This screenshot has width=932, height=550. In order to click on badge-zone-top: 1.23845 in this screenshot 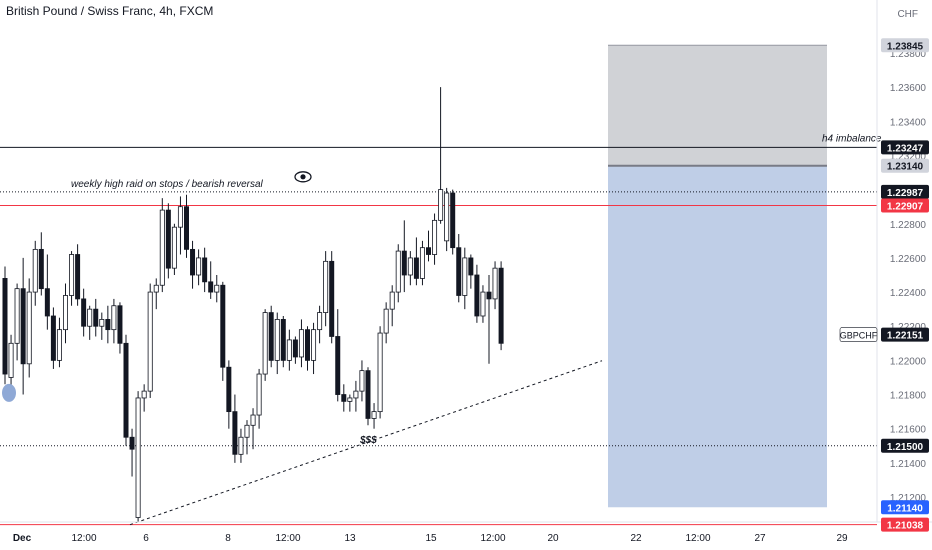, I will do `click(905, 45)`.